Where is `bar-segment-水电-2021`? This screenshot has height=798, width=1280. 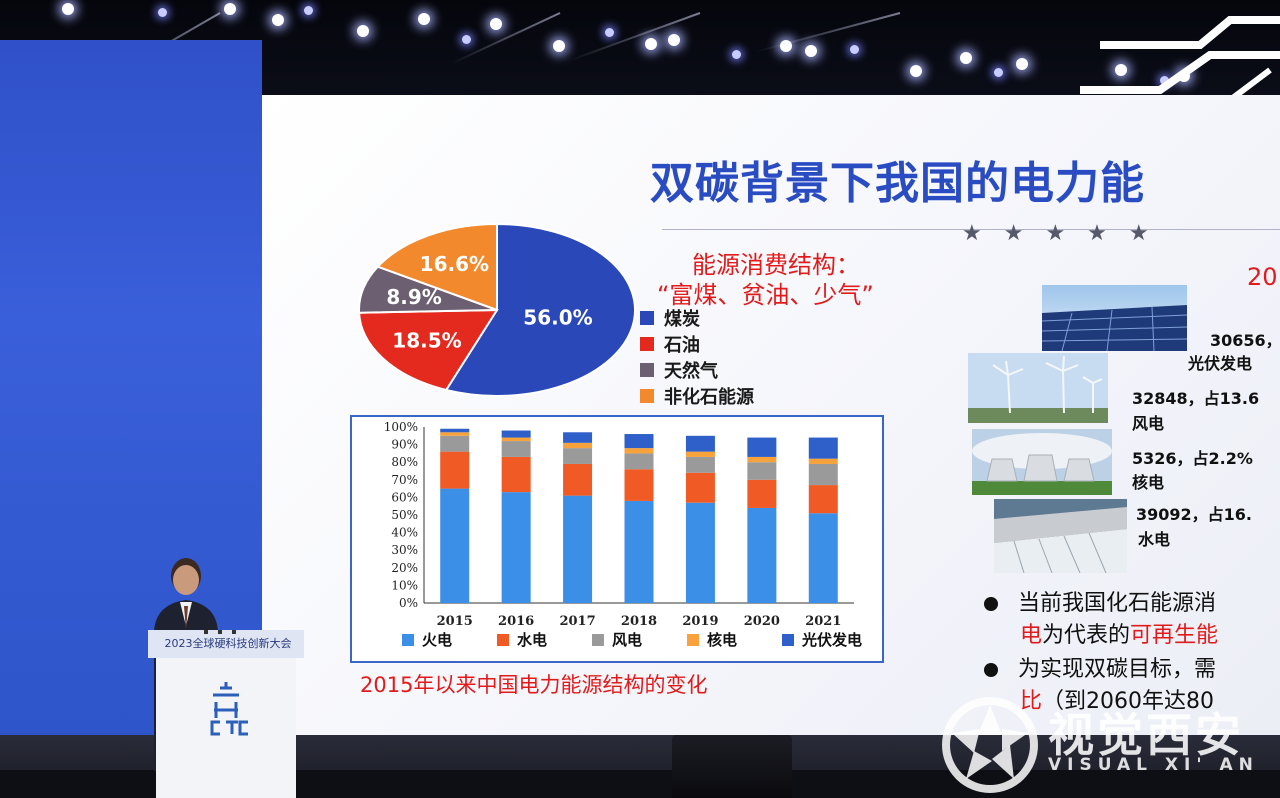 bar-segment-水电-2021 is located at coordinates (823, 499).